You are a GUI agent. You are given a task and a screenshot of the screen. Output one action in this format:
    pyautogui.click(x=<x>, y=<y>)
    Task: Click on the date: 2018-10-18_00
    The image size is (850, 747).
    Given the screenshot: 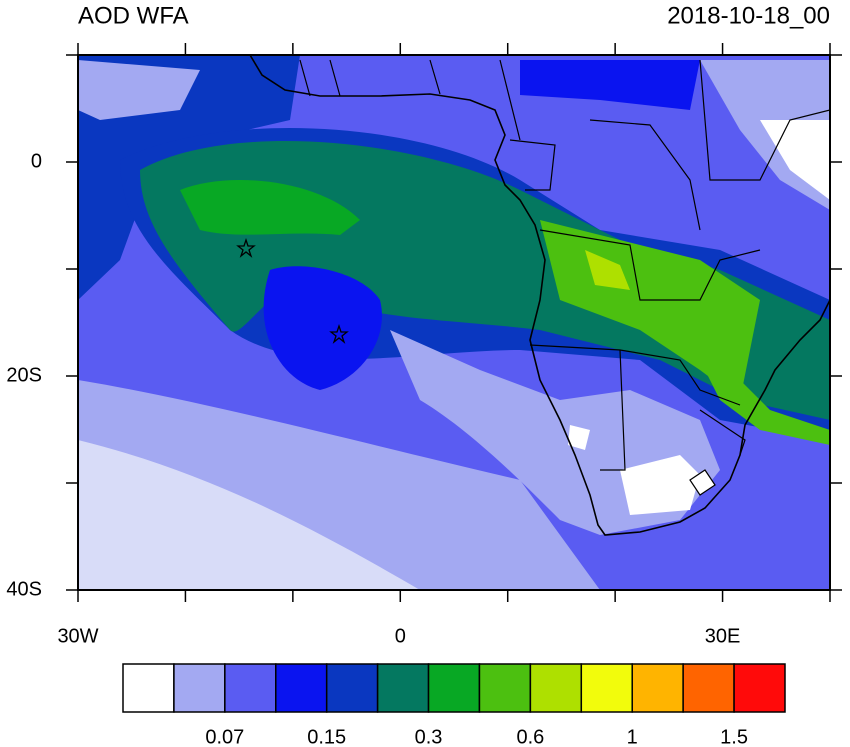 What is the action you would take?
    pyautogui.click(x=748, y=15)
    